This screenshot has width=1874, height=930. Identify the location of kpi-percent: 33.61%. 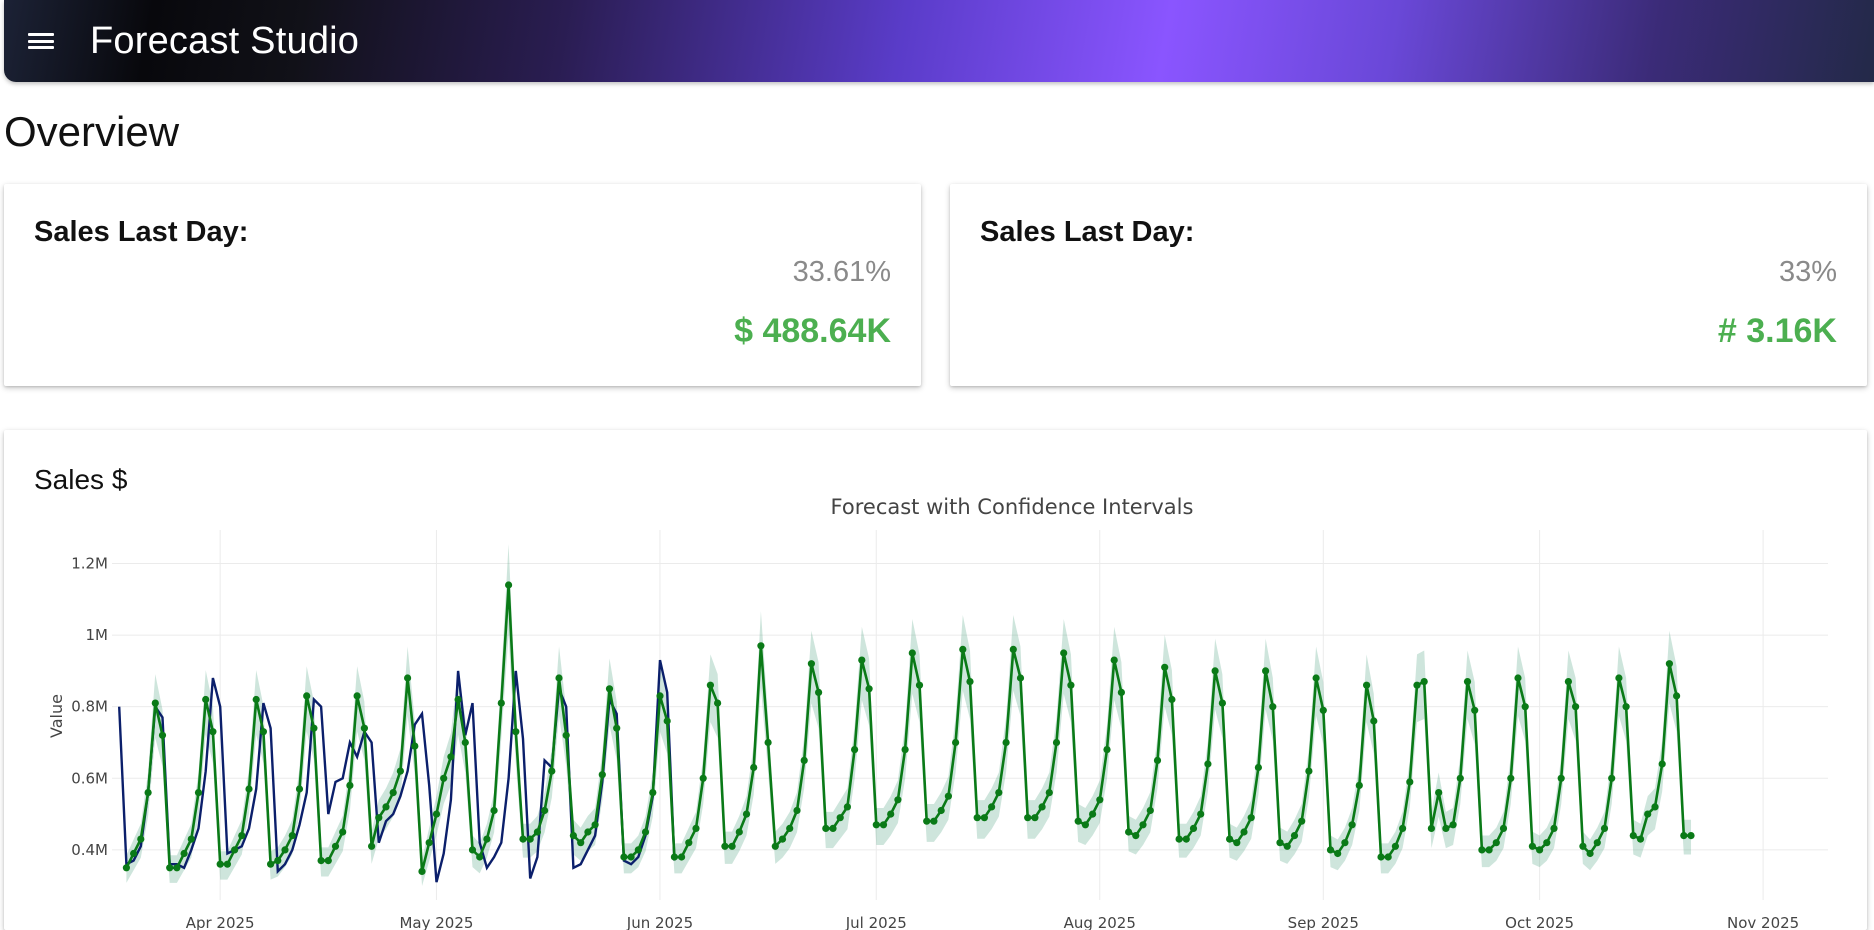
(841, 272).